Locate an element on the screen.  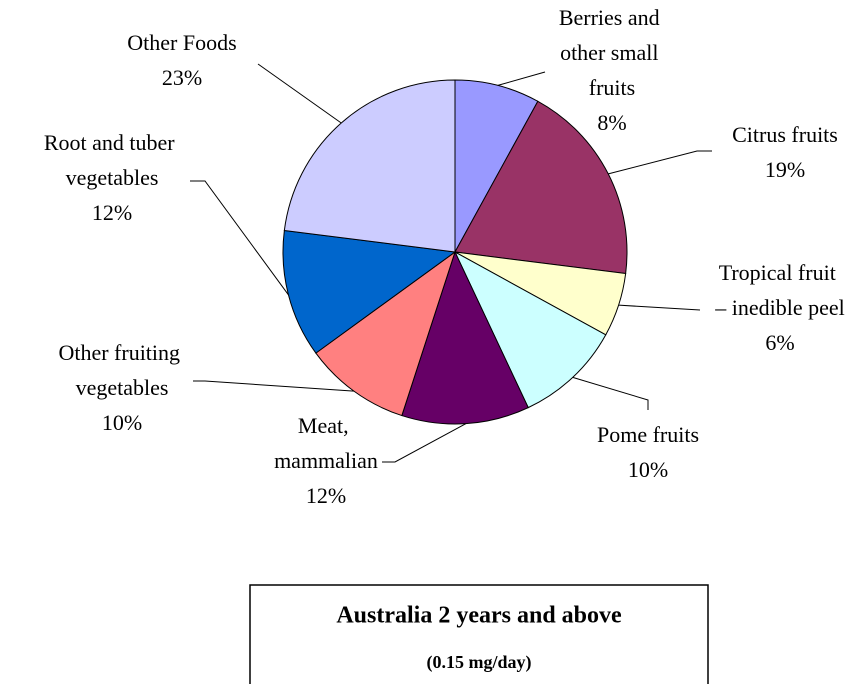
slice-label: Berries and other small fruits 8% is located at coordinates (612, 70).